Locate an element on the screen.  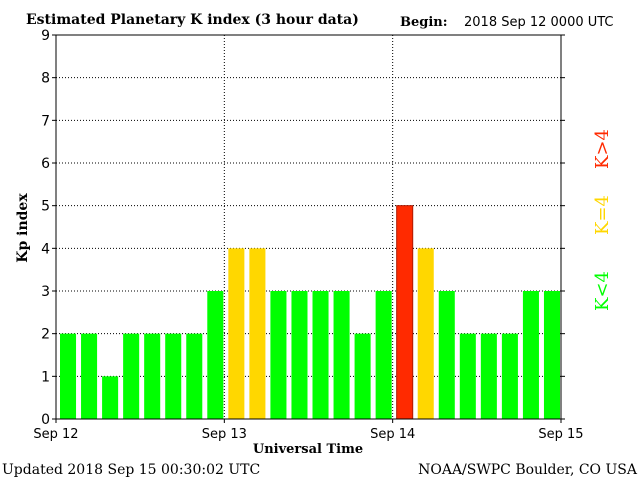
x-axis-label: Universal Time is located at coordinates (308, 449).